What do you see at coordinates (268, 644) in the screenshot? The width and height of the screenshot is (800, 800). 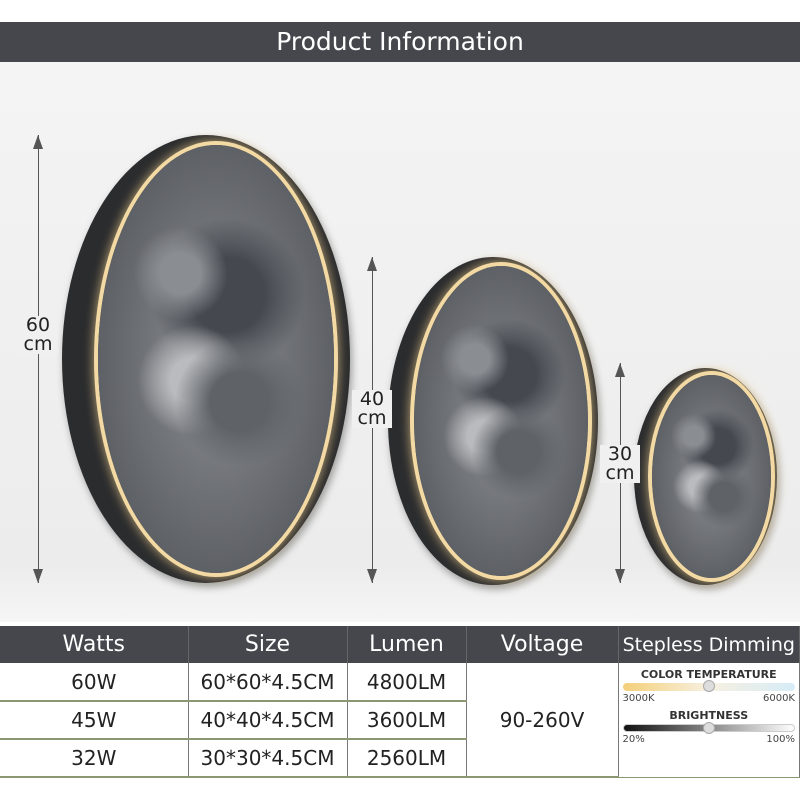 I see `header-size: Size` at bounding box center [268, 644].